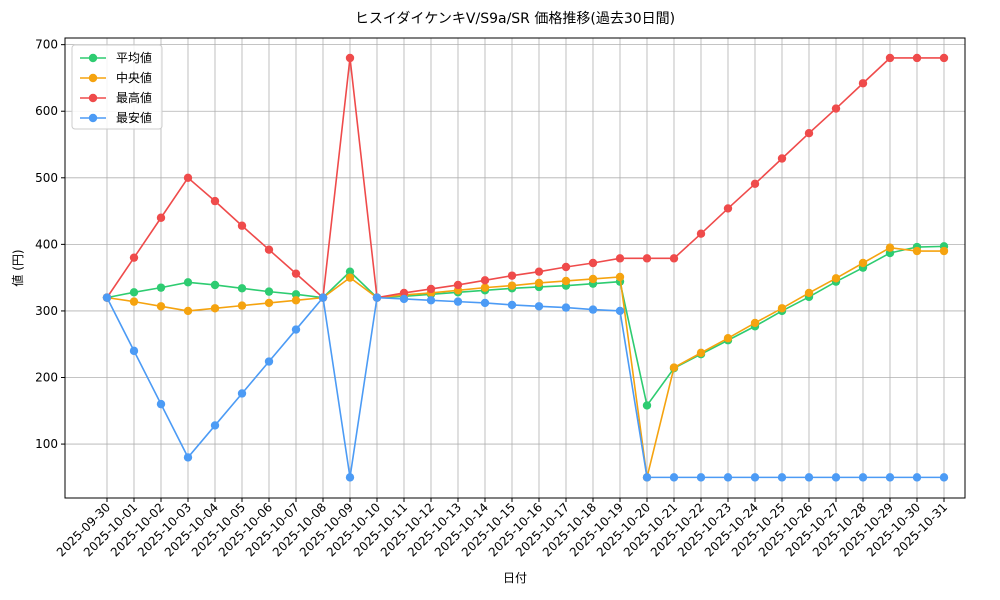  Describe the element at coordinates (46, 111) in the screenshot. I see `y-tick-label: 600` at that location.